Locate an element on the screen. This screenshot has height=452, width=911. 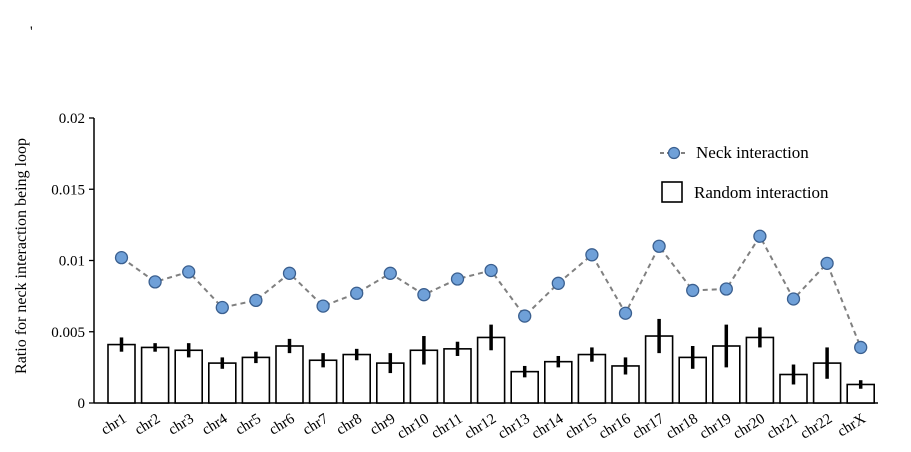
x-tick-label: chr2 is located at coordinates (147, 425).